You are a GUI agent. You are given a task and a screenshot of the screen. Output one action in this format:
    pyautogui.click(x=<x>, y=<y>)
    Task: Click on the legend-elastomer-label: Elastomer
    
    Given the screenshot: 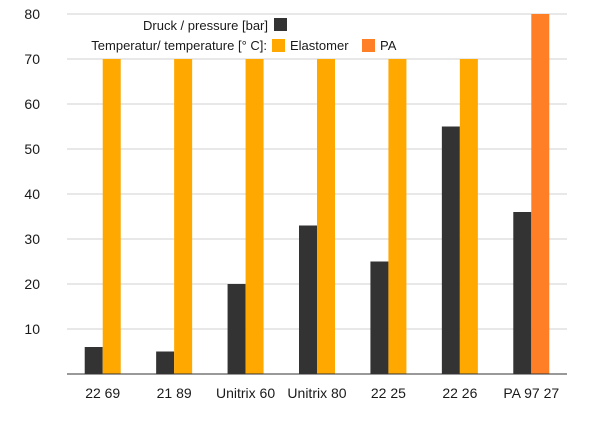 What is the action you would take?
    pyautogui.click(x=319, y=45)
    